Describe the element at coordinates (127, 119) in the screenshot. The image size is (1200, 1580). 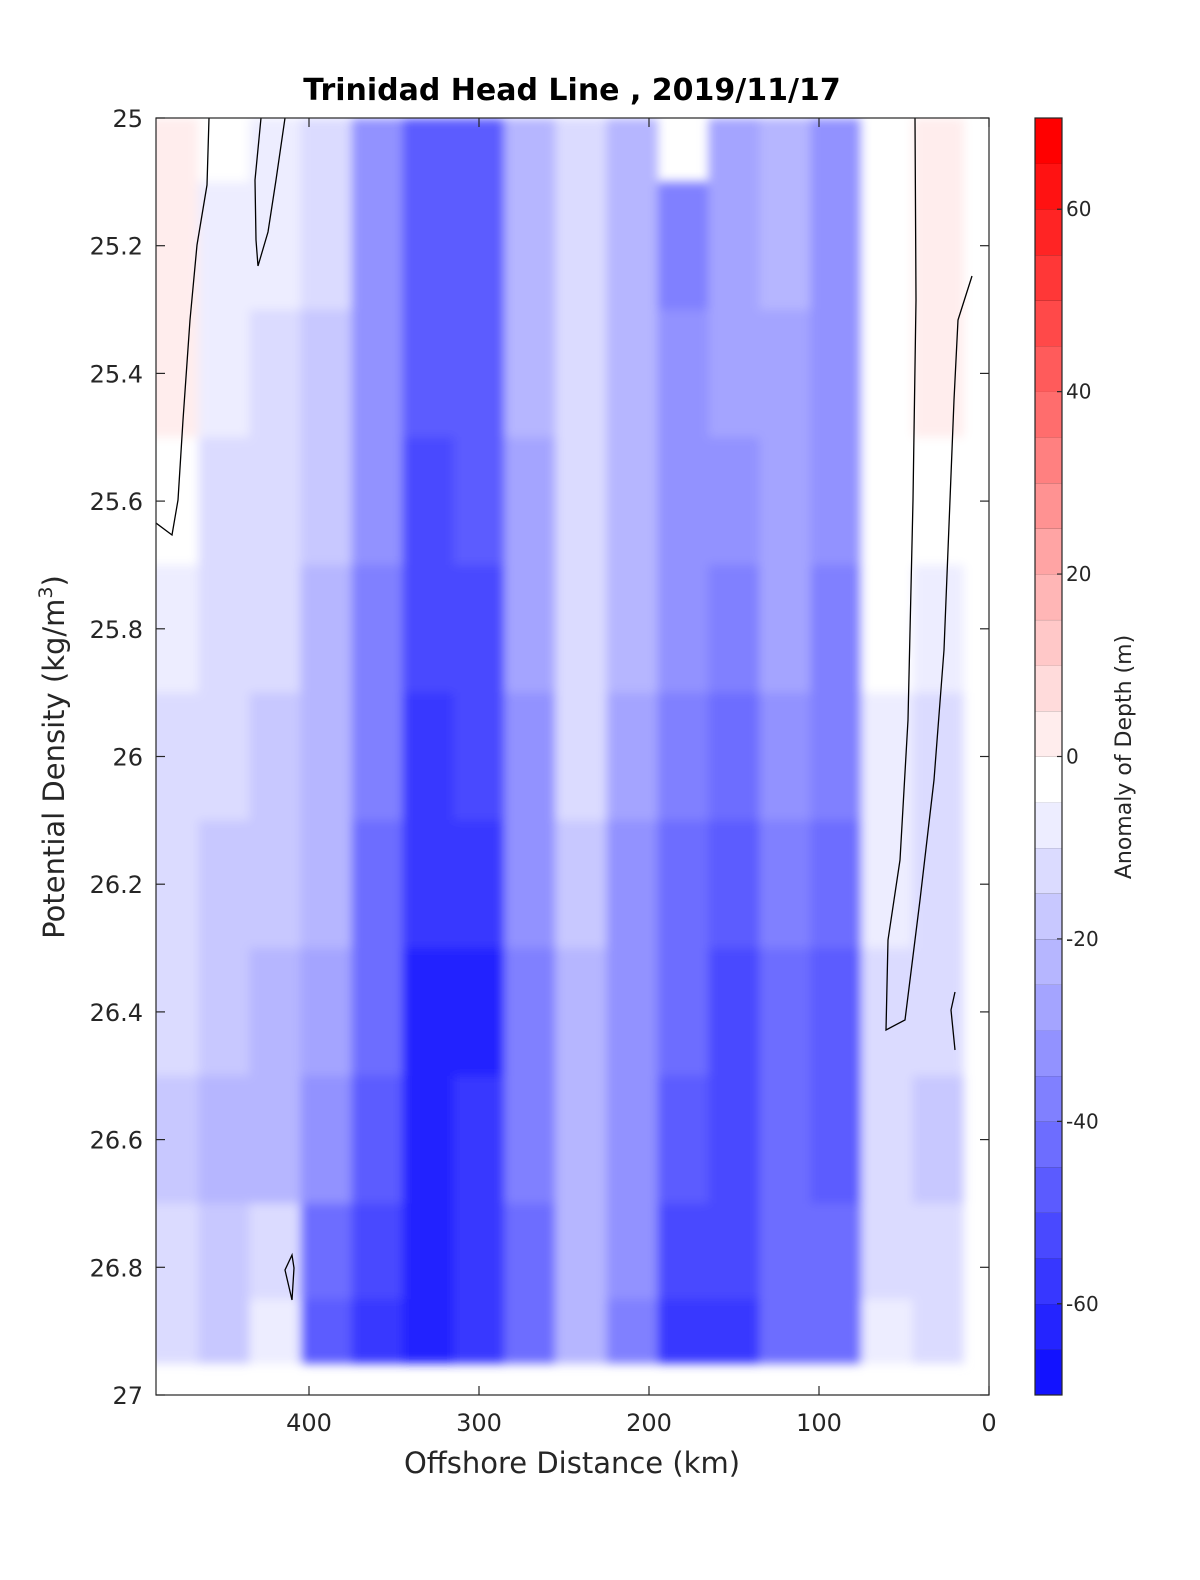
I see `y-tick-label: 25` at that location.